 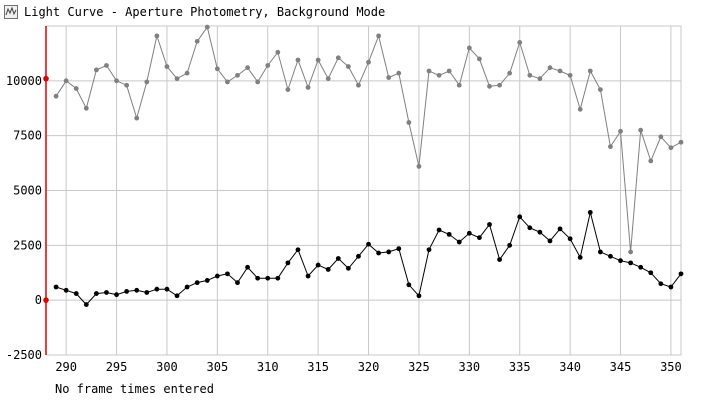 I want to click on x-tick-label: 325, so click(x=419, y=367).